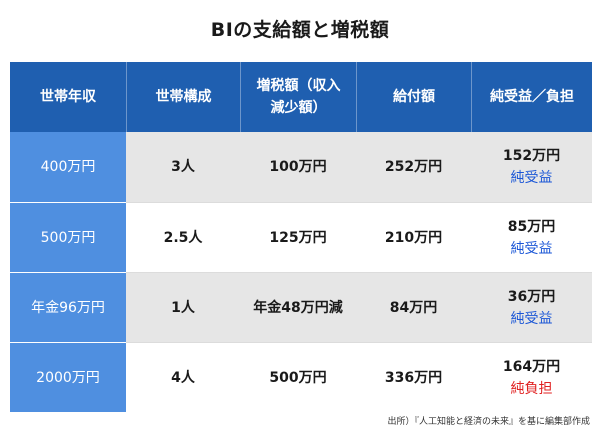 Image resolution: width=600 pixels, height=433 pixels. Describe the element at coordinates (413, 97) in the screenshot. I see `header-benefit: 給付額` at that location.